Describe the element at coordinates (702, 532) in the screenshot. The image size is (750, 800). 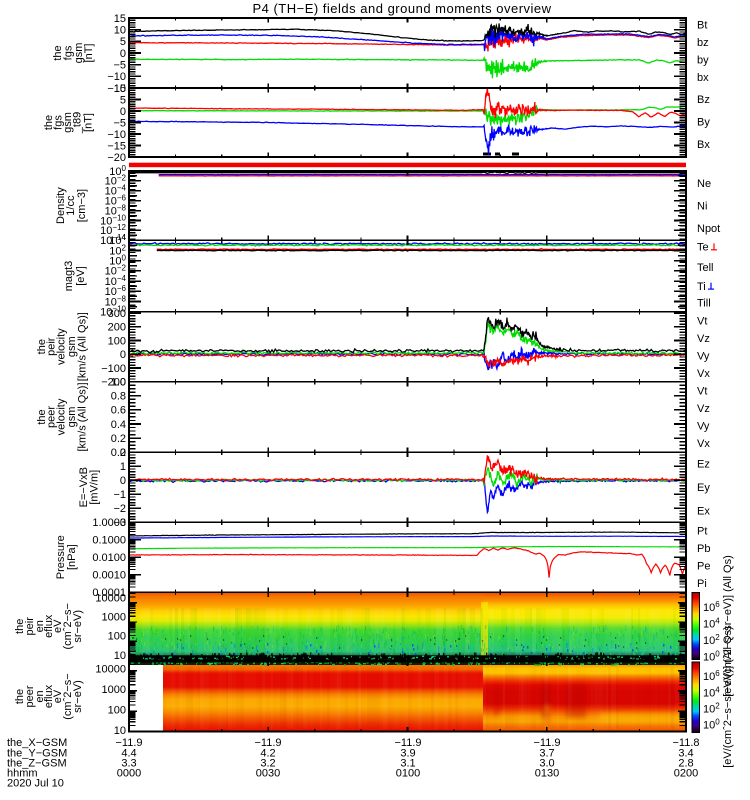
I see `svg-text: Pt` at that location.